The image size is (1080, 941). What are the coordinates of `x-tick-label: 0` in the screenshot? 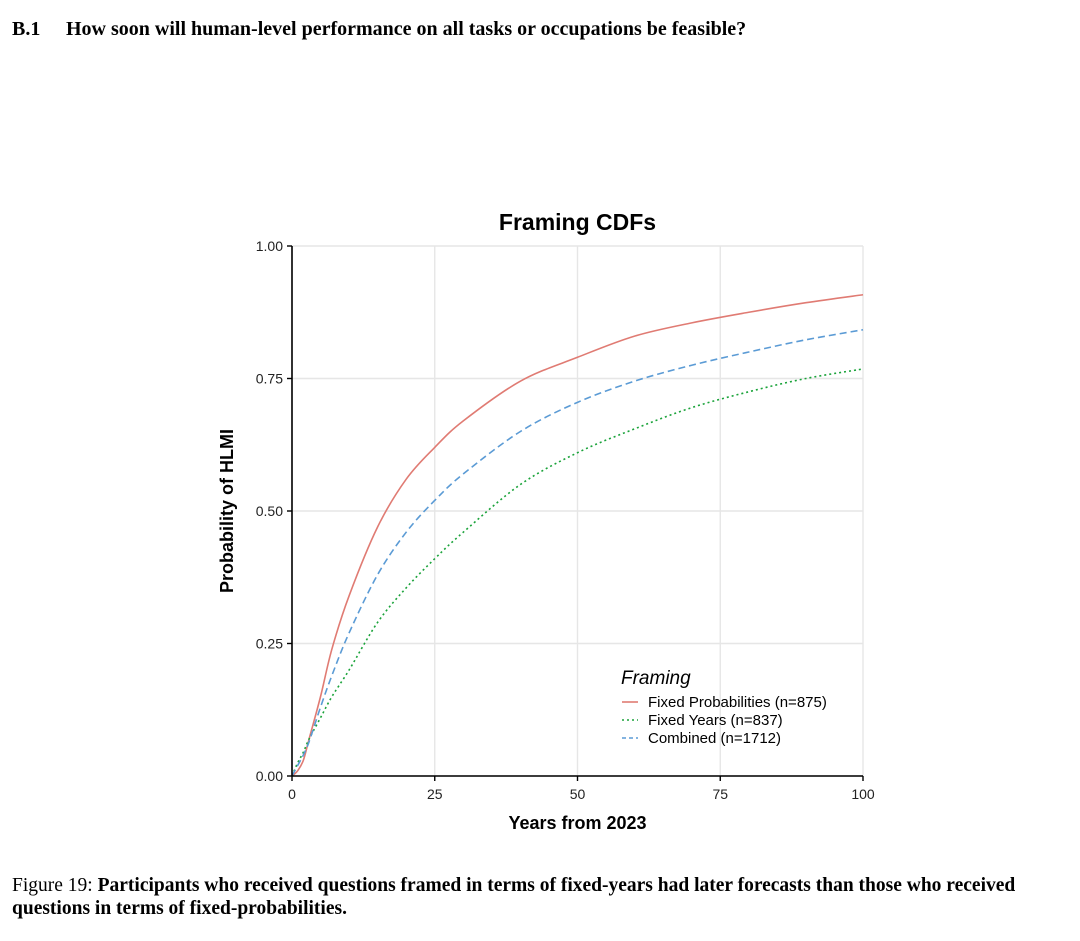 It's located at (292, 794).